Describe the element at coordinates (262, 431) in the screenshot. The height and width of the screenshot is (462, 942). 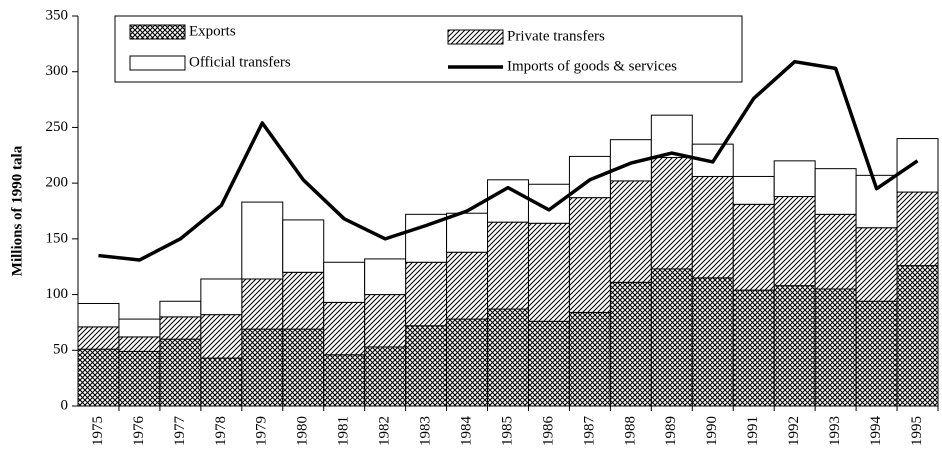
I see `x-tick-label: 1979` at that location.